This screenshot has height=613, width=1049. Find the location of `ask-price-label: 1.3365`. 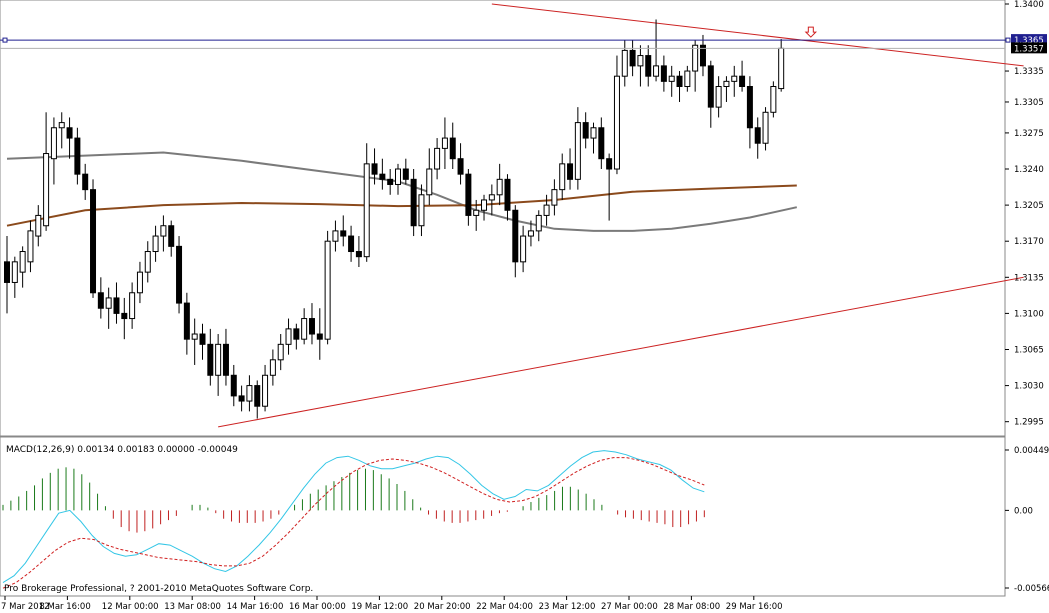

ask-price-label: 1.3365 is located at coordinates (1029, 41).